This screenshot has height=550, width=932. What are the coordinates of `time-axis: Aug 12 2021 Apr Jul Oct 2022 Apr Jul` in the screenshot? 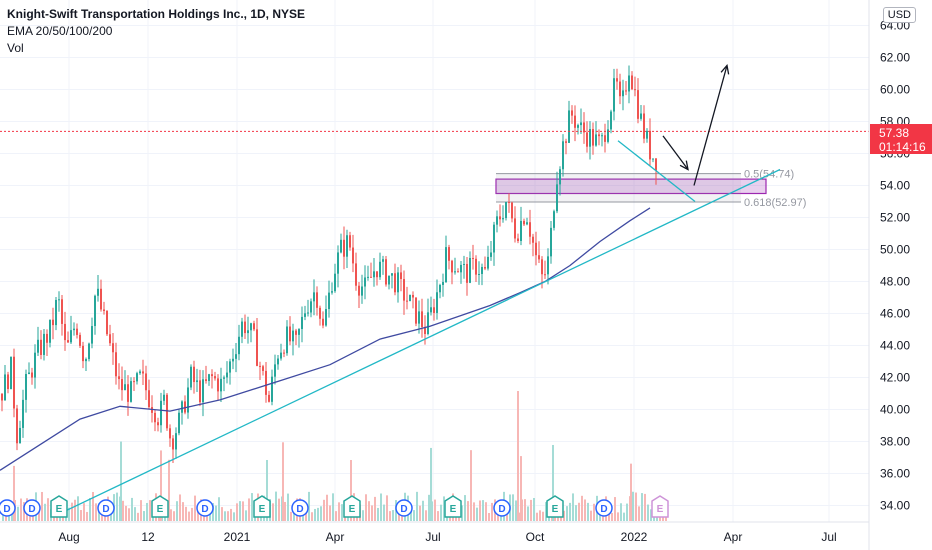 It's located at (447, 537).